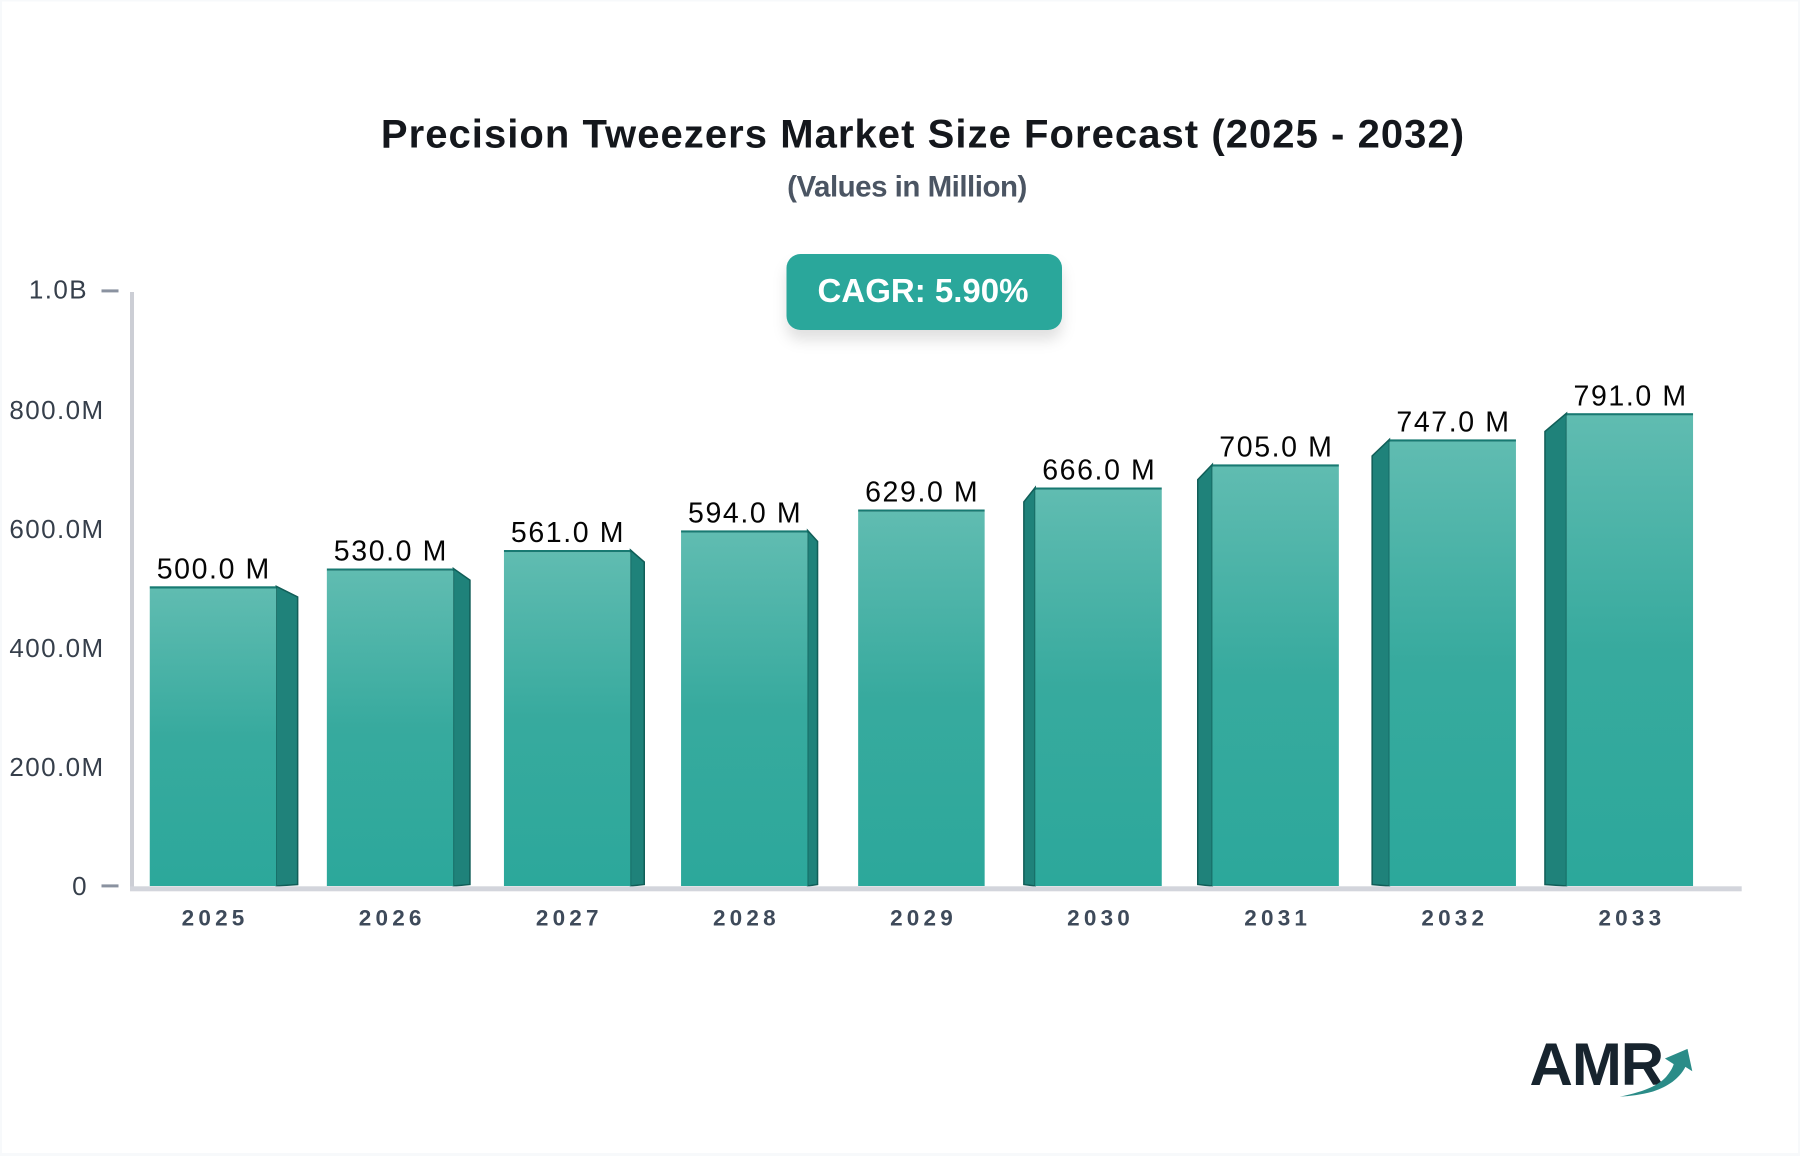  What do you see at coordinates (1453, 423) in the screenshot?
I see `svg-text: 747.0 M` at bounding box center [1453, 423].